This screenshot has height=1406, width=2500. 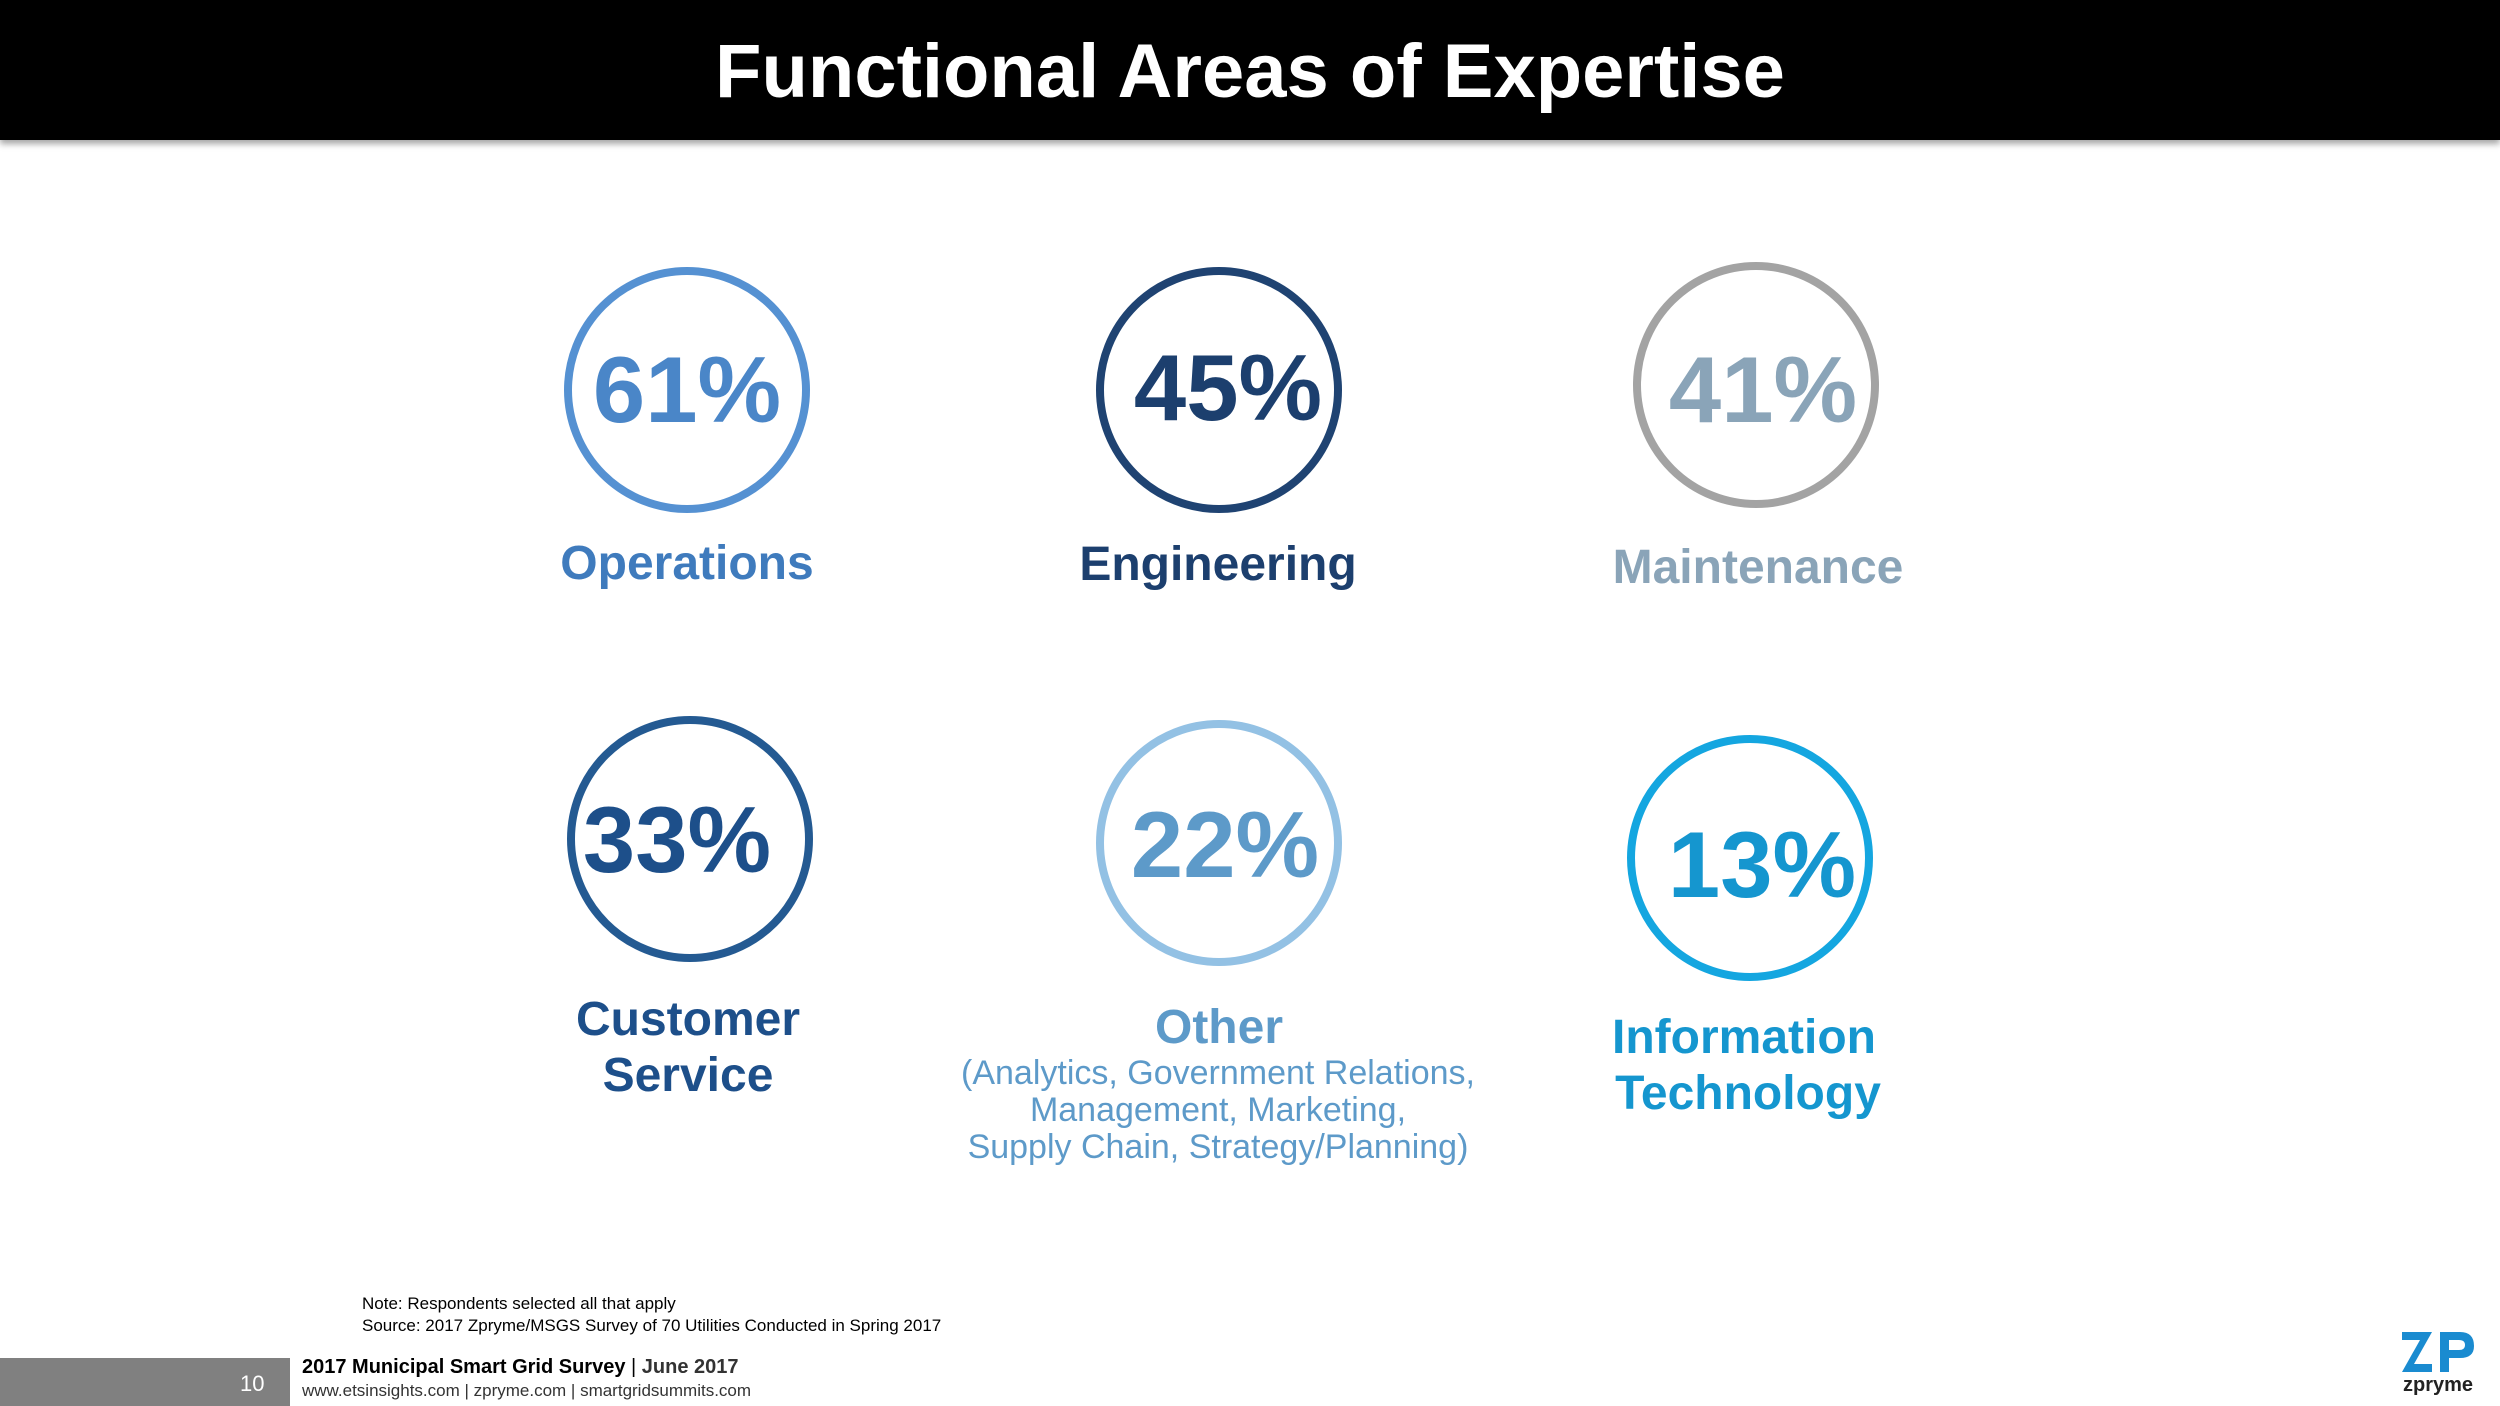 I want to click on stat-percent: 45%, so click(x=1228, y=387).